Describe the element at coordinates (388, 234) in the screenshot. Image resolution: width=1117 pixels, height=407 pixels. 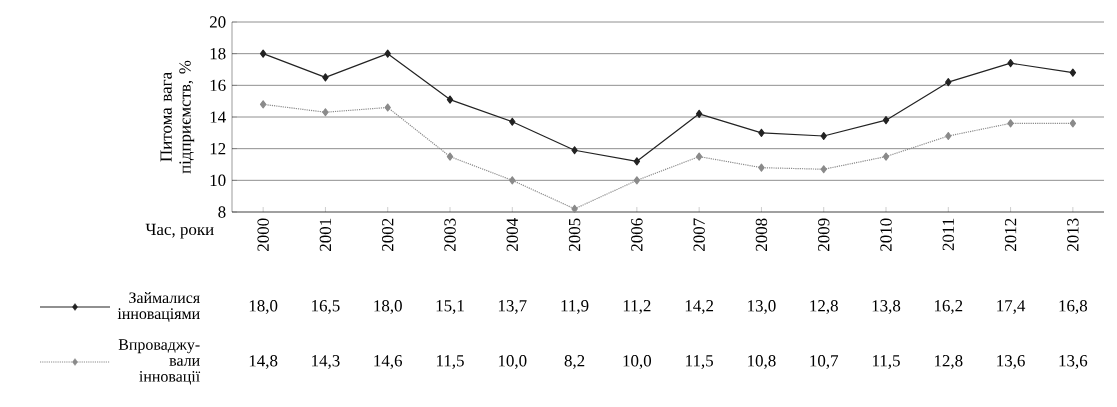
I see `x-tick-label: 2002` at that location.